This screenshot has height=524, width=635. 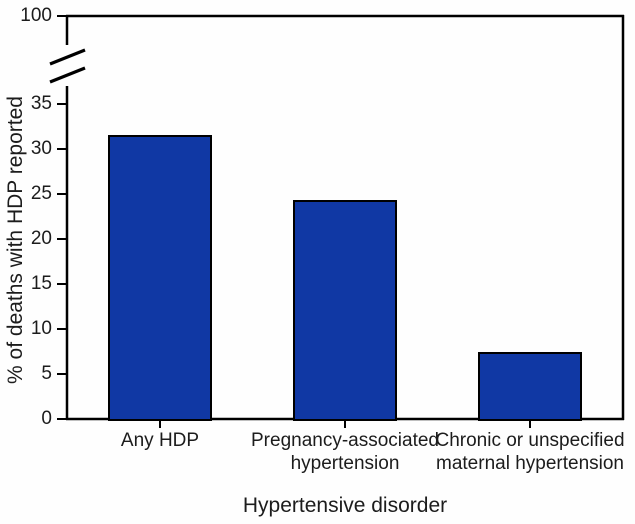 I want to click on y-tick-label: 30, so click(x=41, y=148).